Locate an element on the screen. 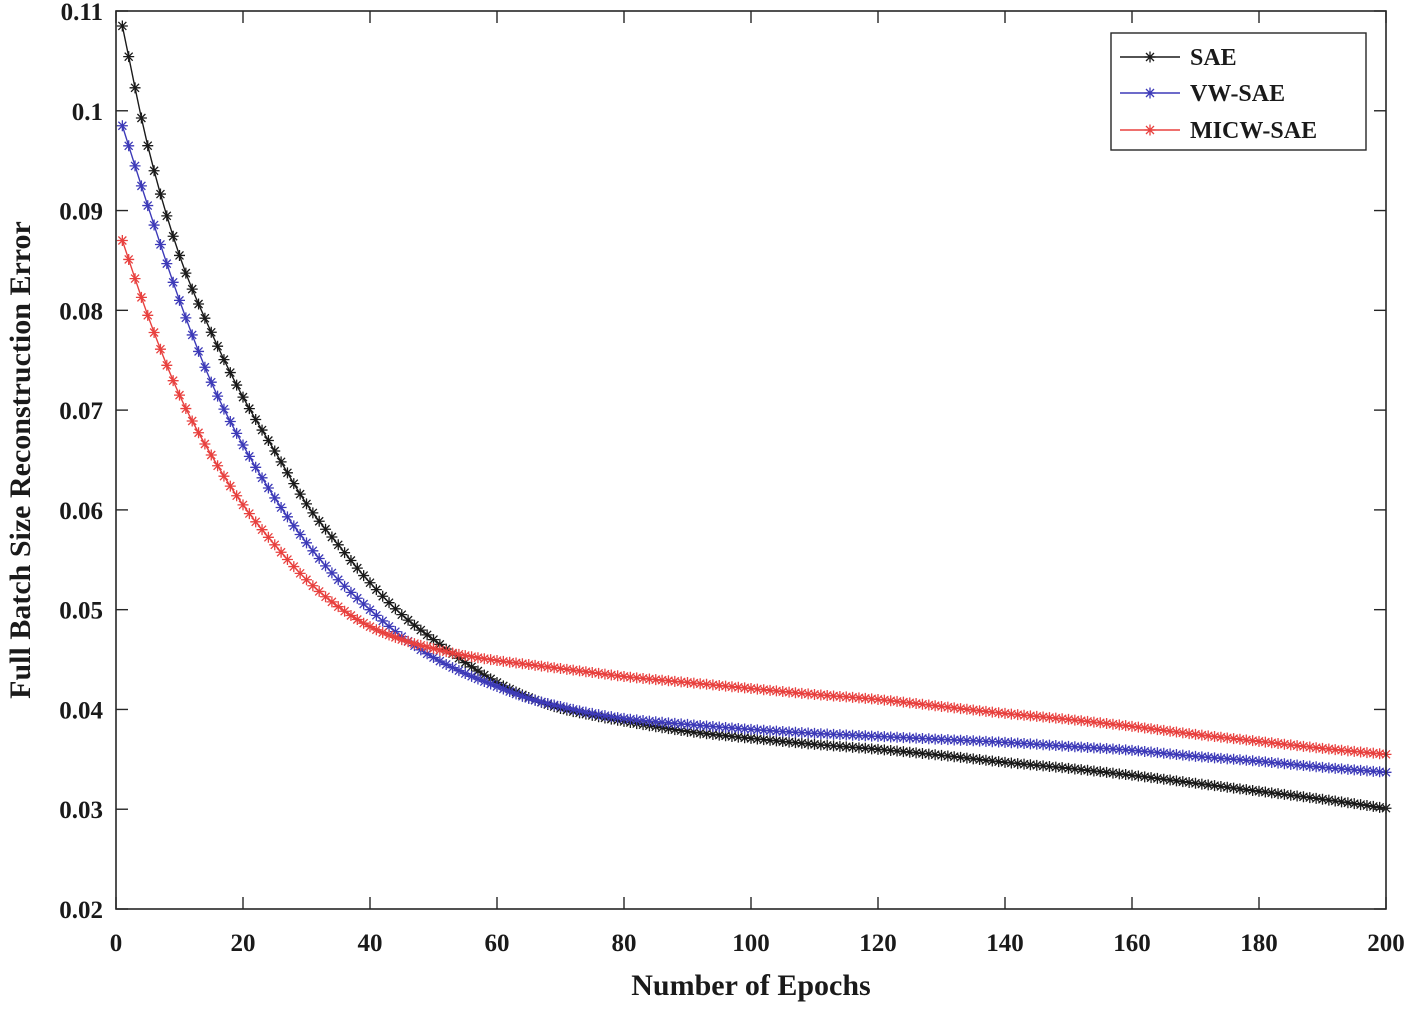 This screenshot has height=1010, width=1412. y-tick-label: 0.04 is located at coordinates (81, 710).